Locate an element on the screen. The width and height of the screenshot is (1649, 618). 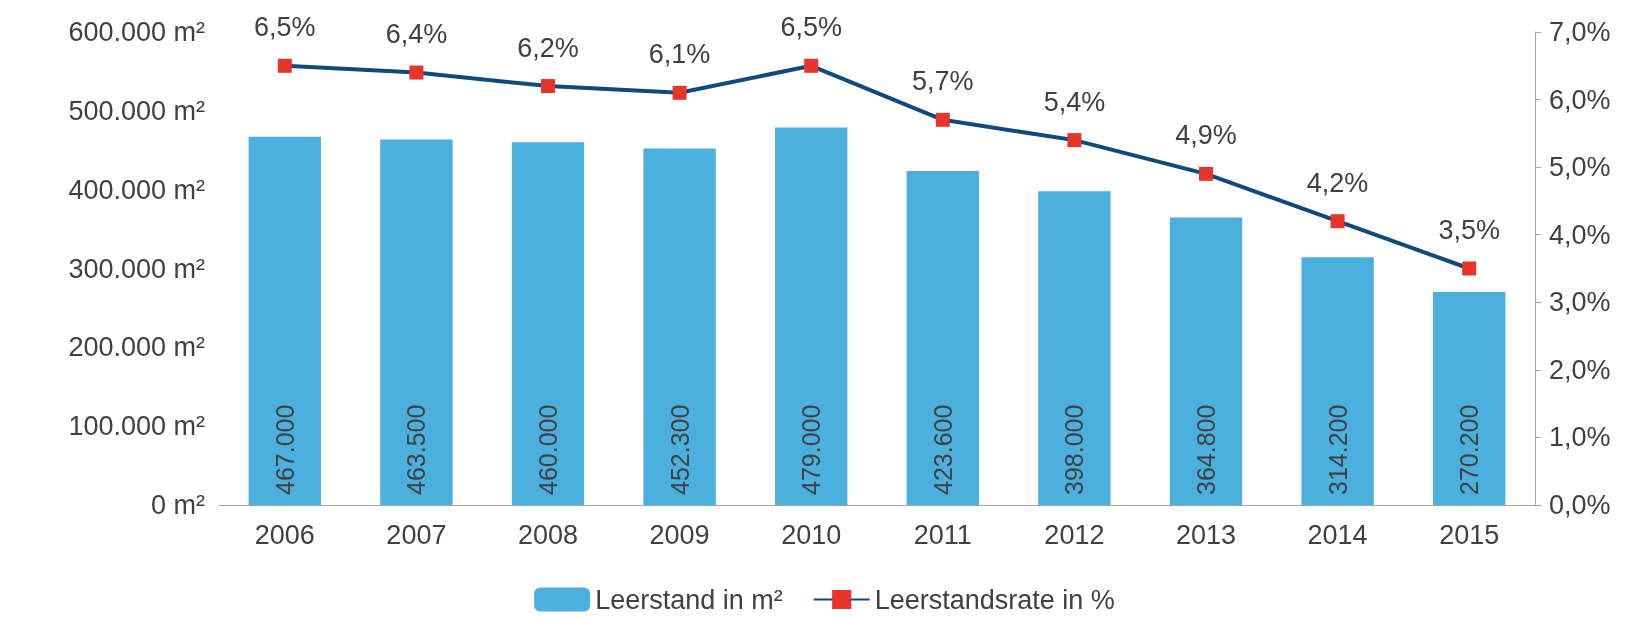
y-tick-label: 400.000 m² is located at coordinates (136, 189).